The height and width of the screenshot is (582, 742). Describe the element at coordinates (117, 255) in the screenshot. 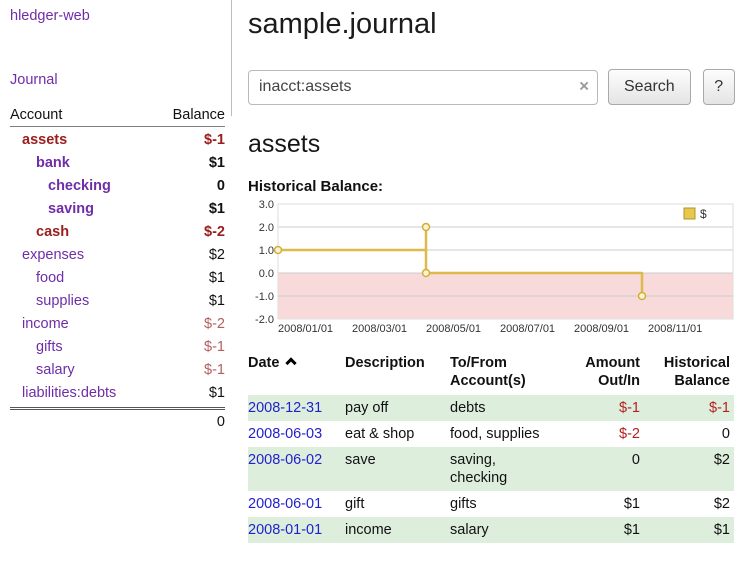

I see `account-row: expenses $2` at that location.